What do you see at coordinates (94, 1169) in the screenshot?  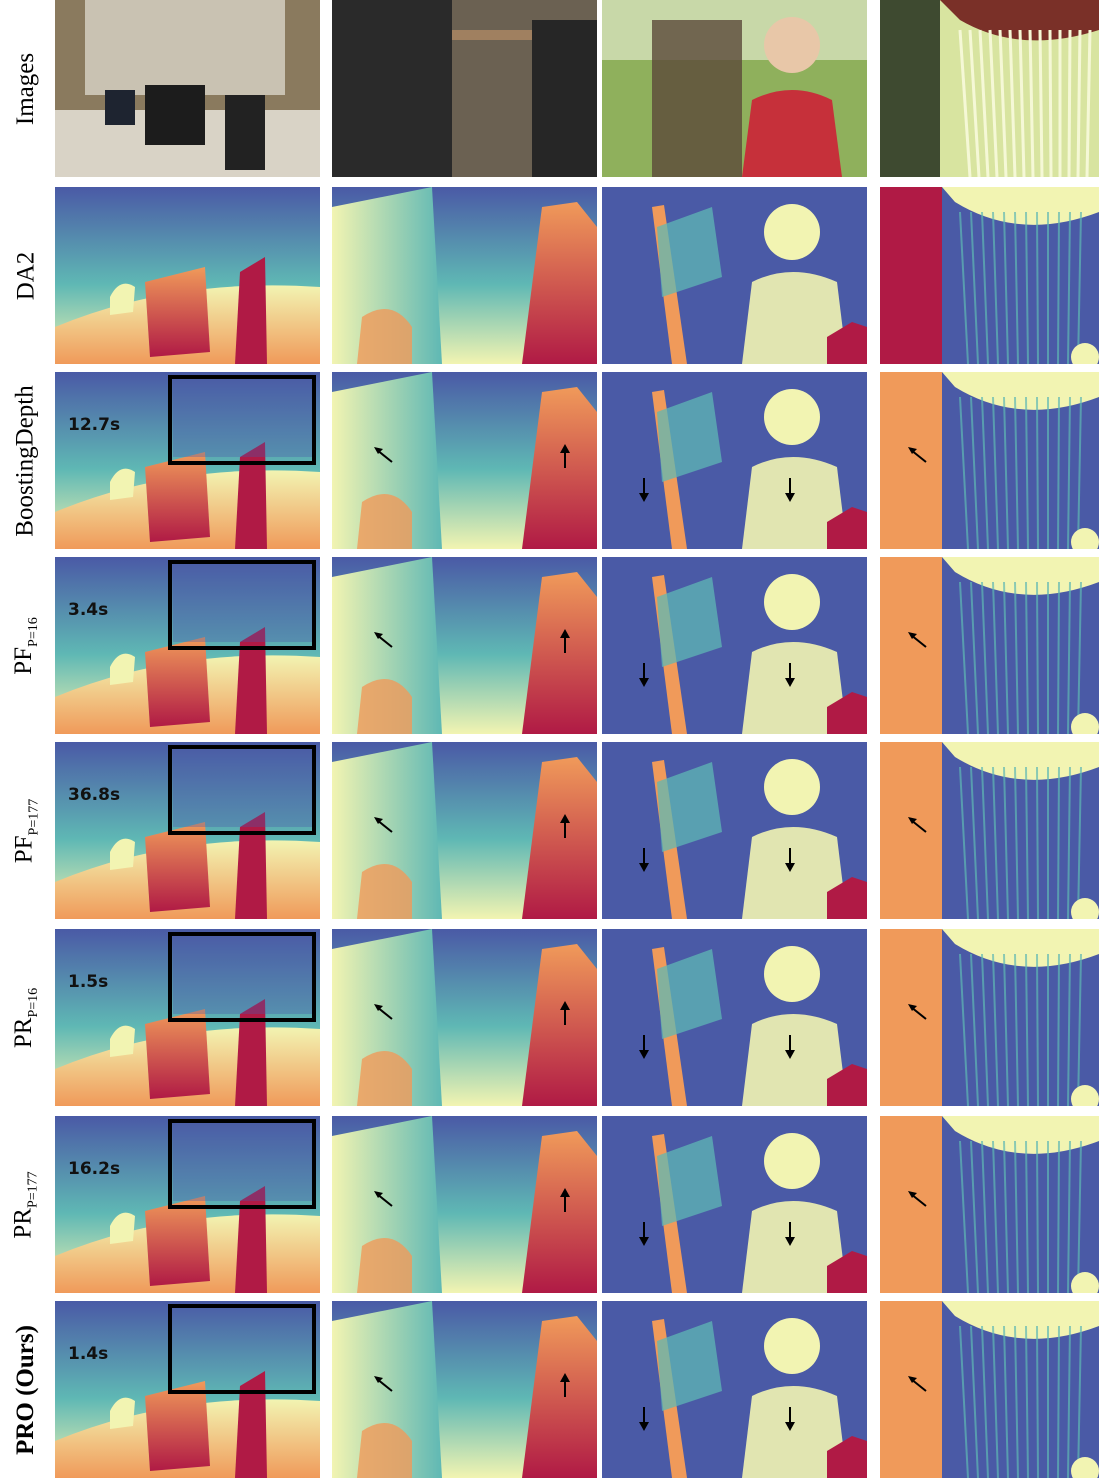 I see `runtime-label: 16.2s` at bounding box center [94, 1169].